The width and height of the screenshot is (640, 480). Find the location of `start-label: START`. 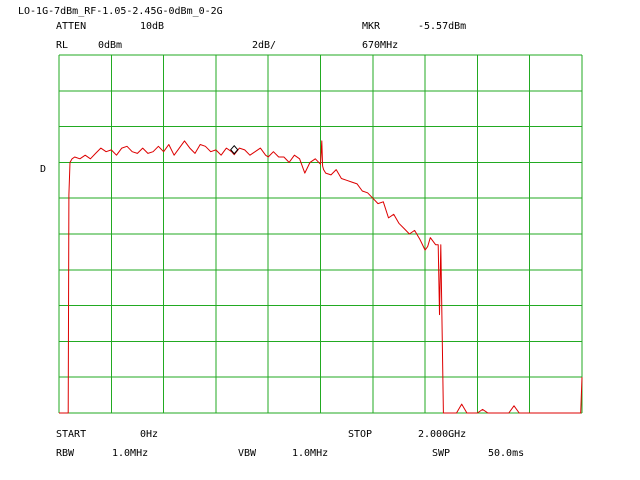

start-label: START is located at coordinates (71, 434).